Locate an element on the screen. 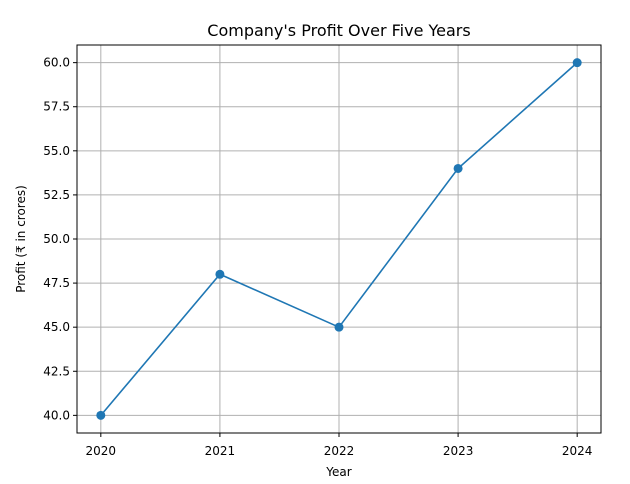  chart-title: Company's Profit Over Five Years is located at coordinates (338, 30).